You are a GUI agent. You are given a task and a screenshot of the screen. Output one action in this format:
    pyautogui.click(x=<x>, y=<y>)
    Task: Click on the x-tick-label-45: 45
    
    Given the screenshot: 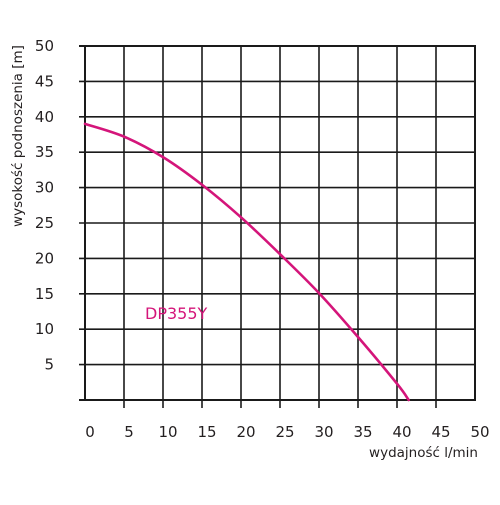 What is the action you would take?
    pyautogui.click(x=440, y=432)
    